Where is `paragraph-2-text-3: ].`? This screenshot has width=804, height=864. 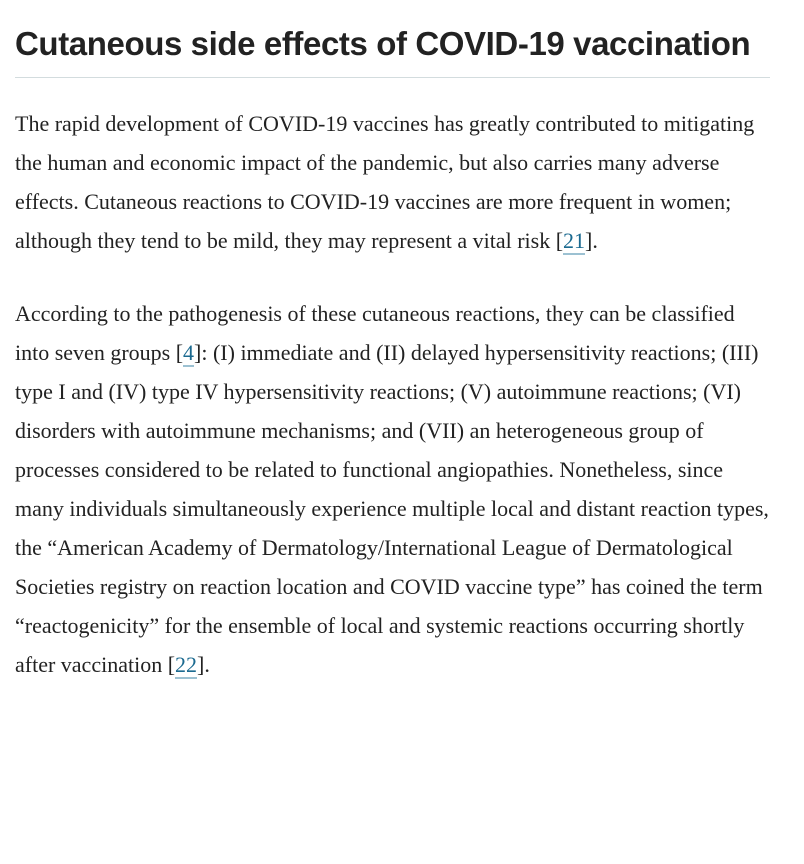 paragraph-2-text-3: ]. is located at coordinates (203, 665).